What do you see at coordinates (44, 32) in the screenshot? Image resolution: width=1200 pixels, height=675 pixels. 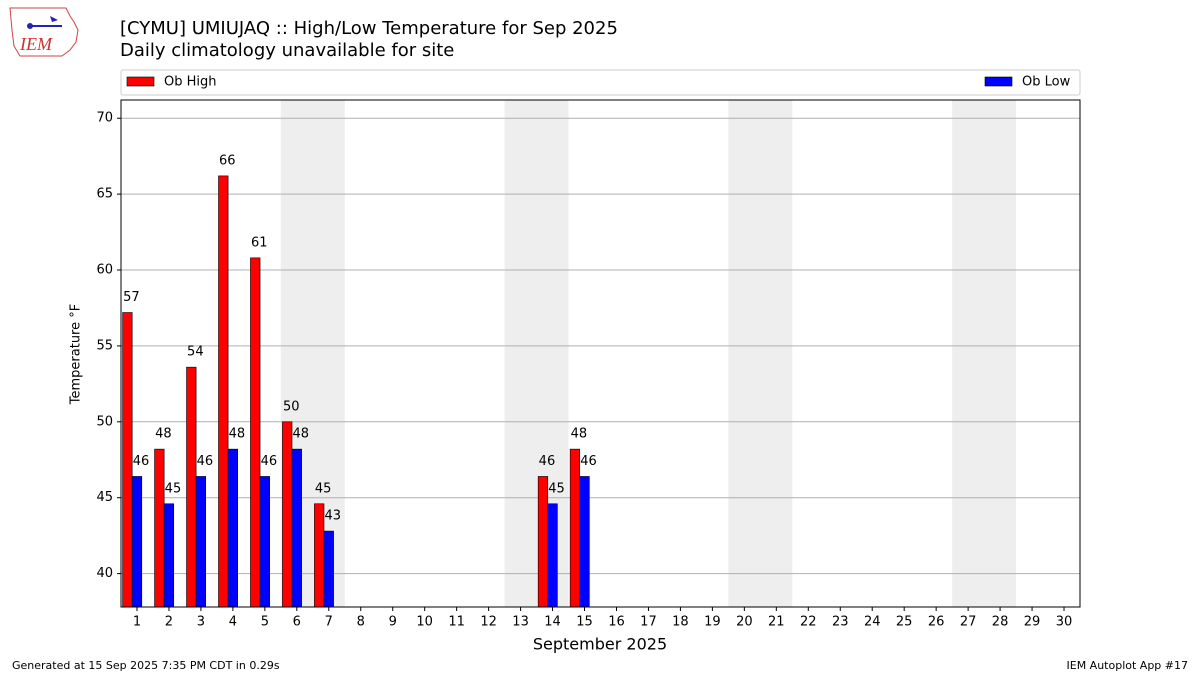 I see `logo: IEM` at bounding box center [44, 32].